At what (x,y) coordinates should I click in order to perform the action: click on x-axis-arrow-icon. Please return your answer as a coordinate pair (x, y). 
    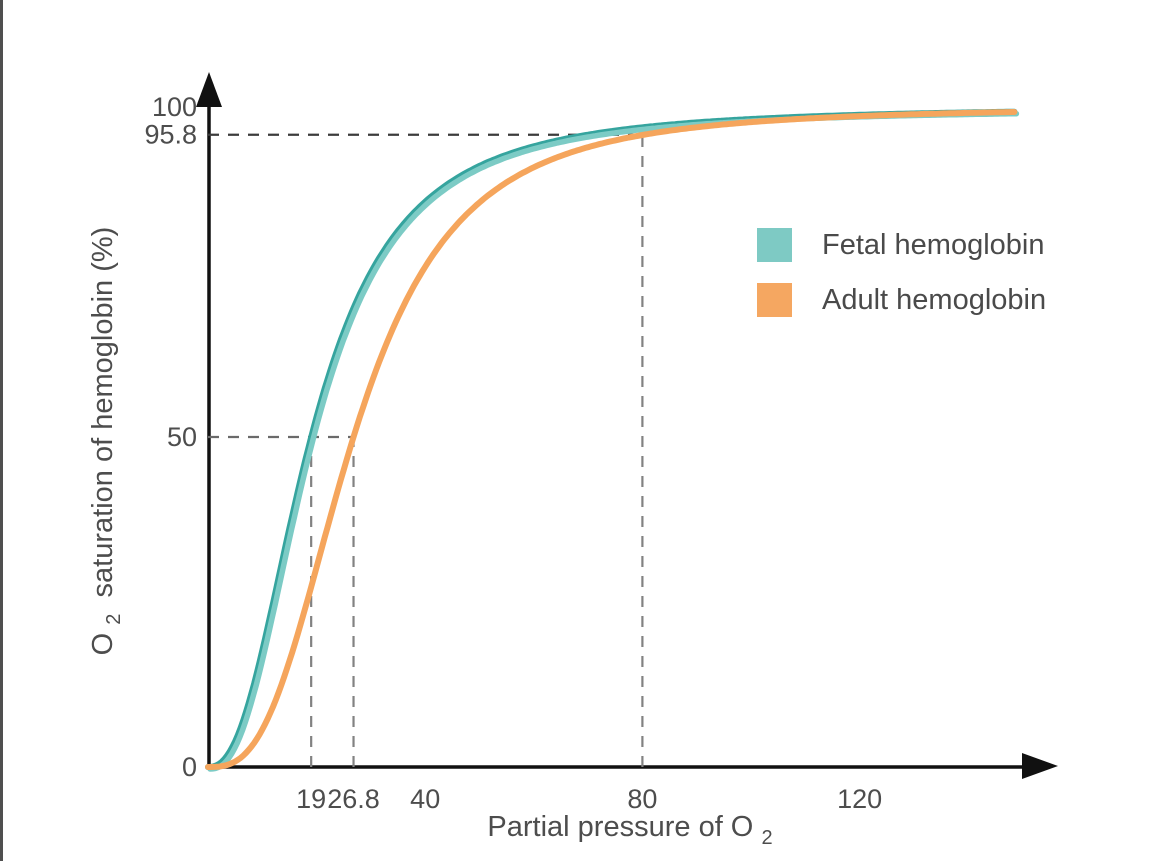
    Looking at the image, I should click on (1040, 766).